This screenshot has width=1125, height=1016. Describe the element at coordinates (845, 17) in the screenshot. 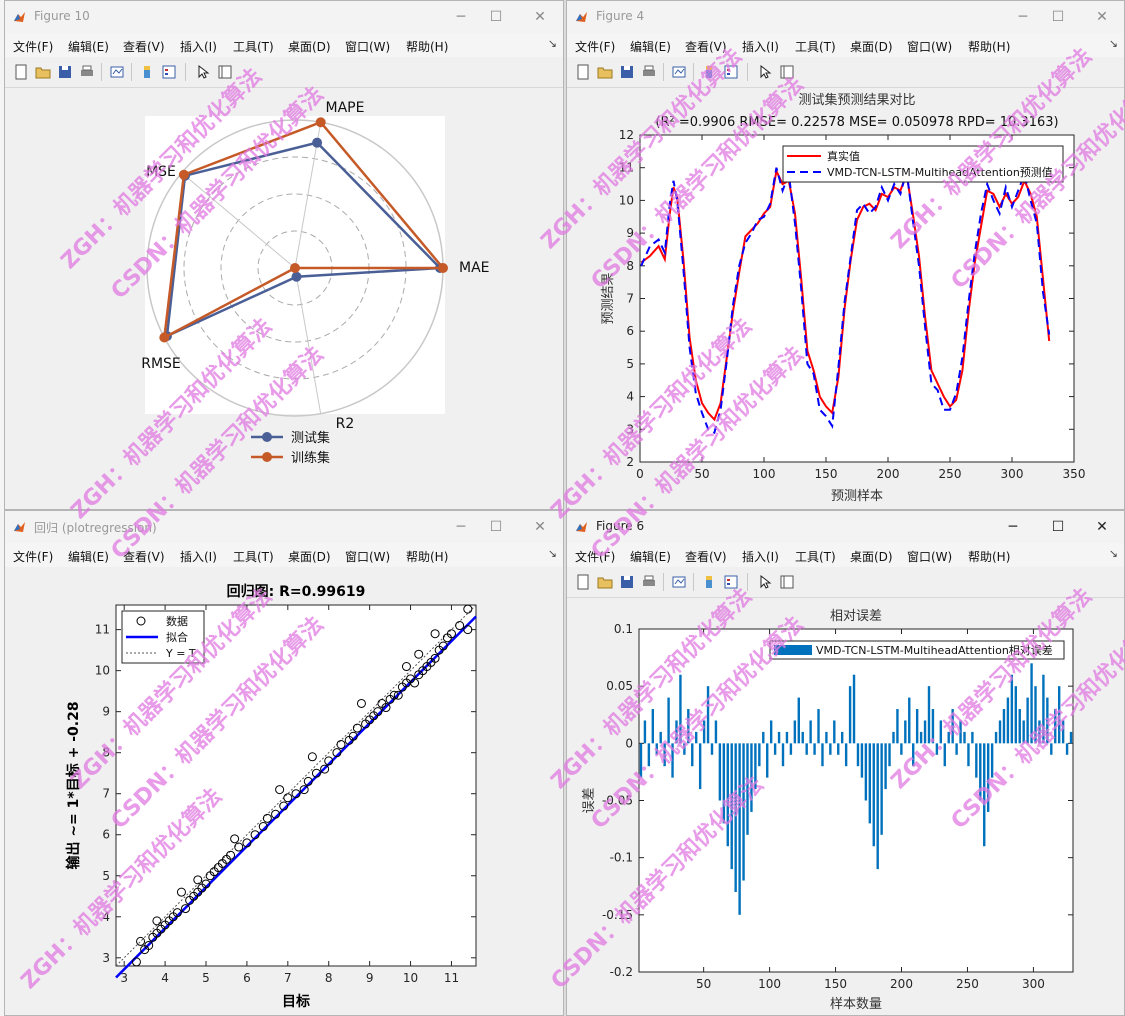

I see `title-bar: Figure 4 ─ ☐ ✕` at that location.